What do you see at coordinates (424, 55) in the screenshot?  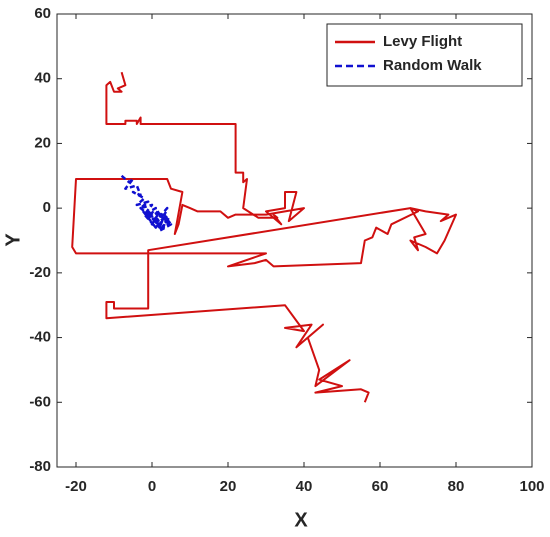 I see `legend-box` at bounding box center [424, 55].